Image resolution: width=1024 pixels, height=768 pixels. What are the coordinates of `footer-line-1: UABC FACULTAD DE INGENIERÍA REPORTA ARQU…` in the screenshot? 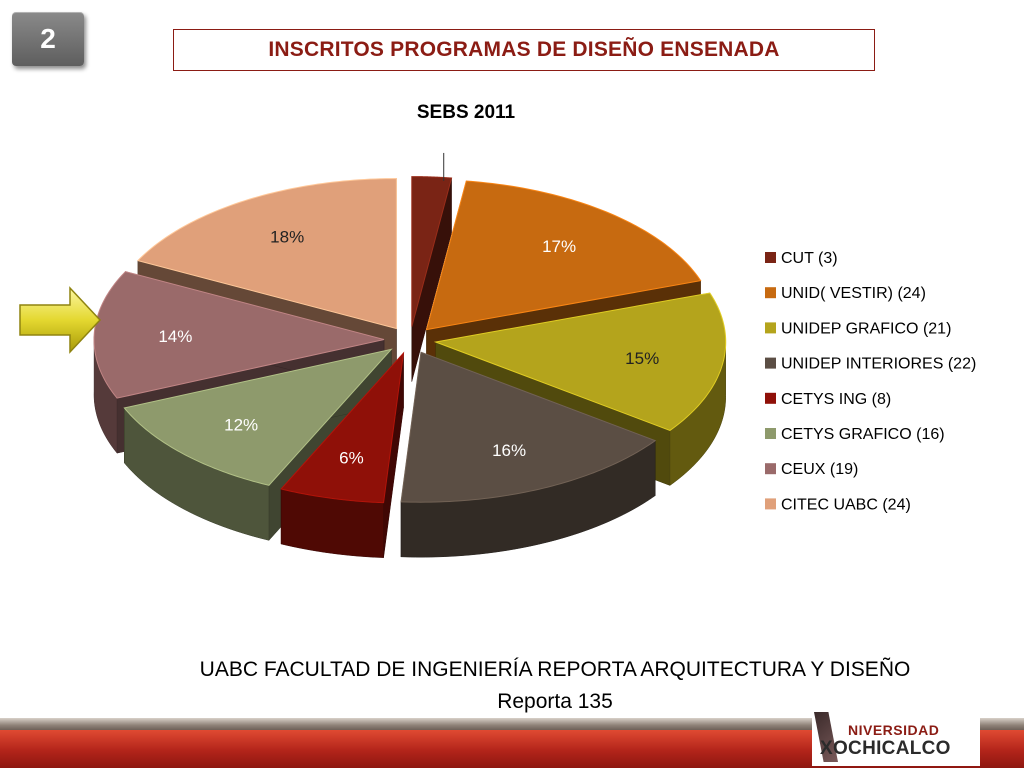 It's located at (555, 669).